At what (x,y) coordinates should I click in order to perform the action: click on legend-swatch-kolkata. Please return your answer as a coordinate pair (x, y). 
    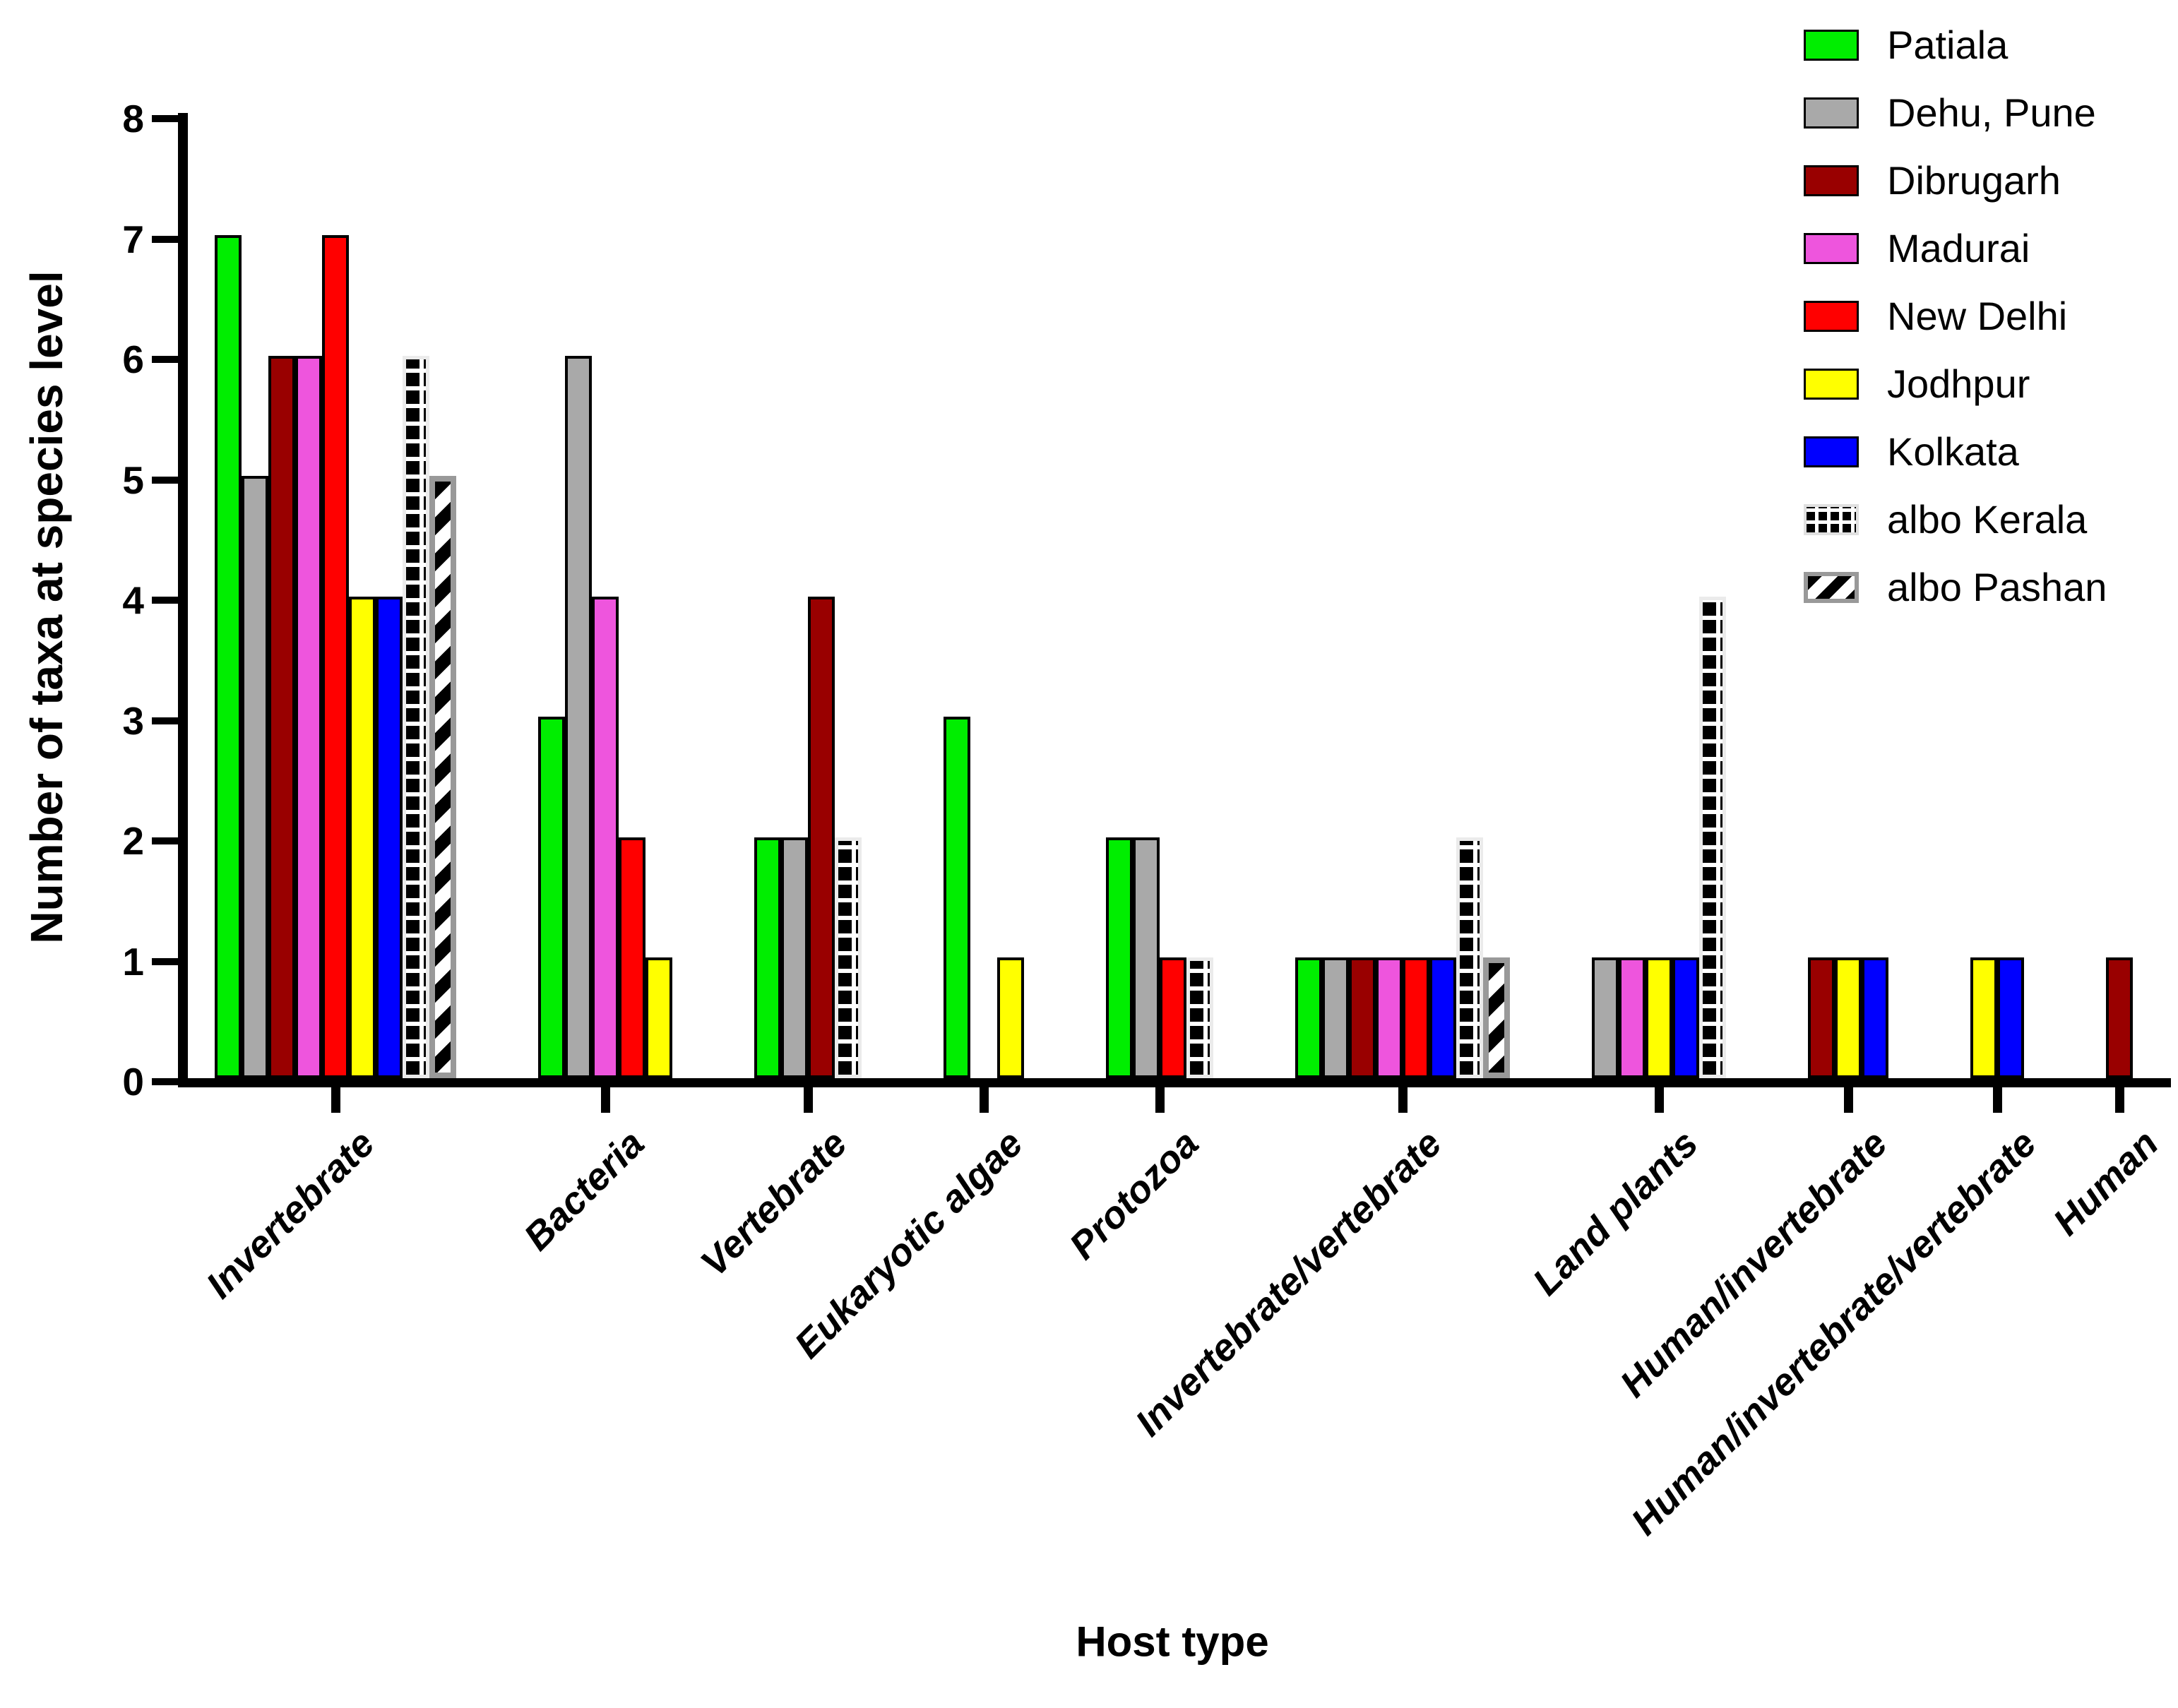
    Looking at the image, I should click on (1832, 452).